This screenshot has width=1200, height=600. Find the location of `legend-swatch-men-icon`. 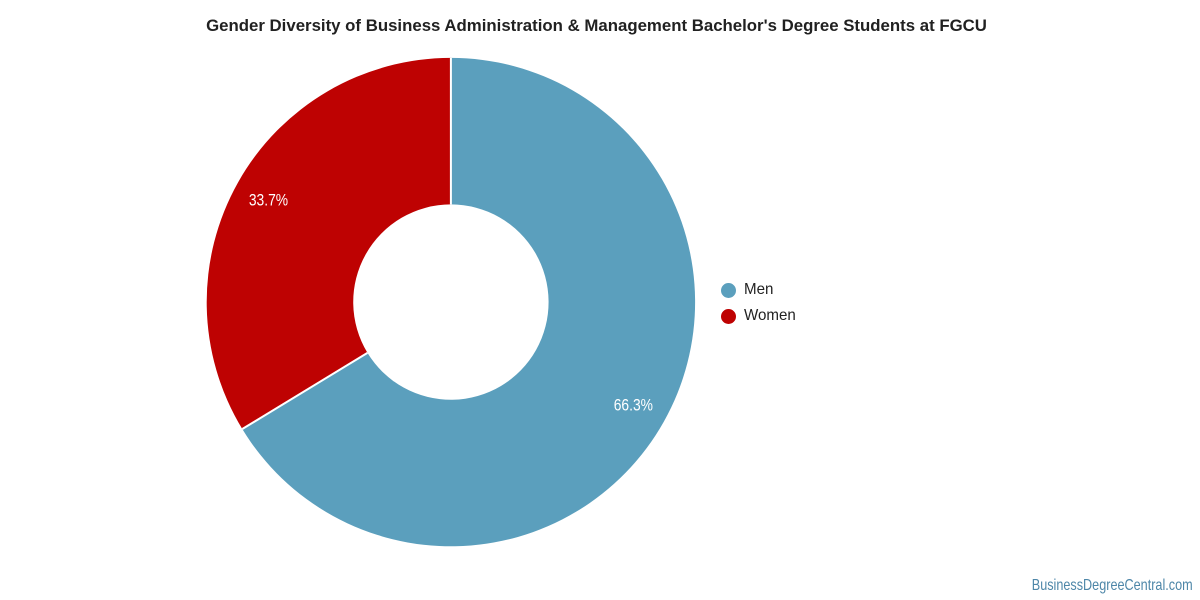

legend-swatch-men-icon is located at coordinates (728, 290).